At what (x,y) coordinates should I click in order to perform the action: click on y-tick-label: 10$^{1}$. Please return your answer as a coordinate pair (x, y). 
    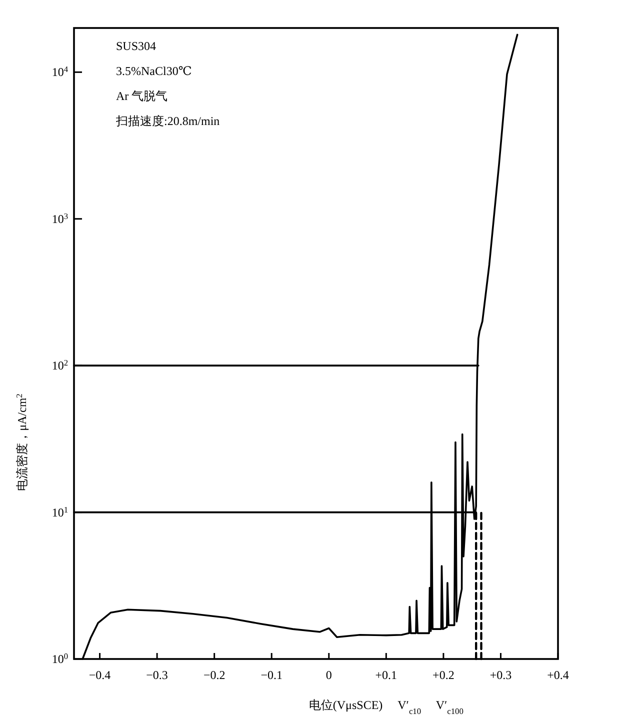
    Looking at the image, I should click on (60, 512).